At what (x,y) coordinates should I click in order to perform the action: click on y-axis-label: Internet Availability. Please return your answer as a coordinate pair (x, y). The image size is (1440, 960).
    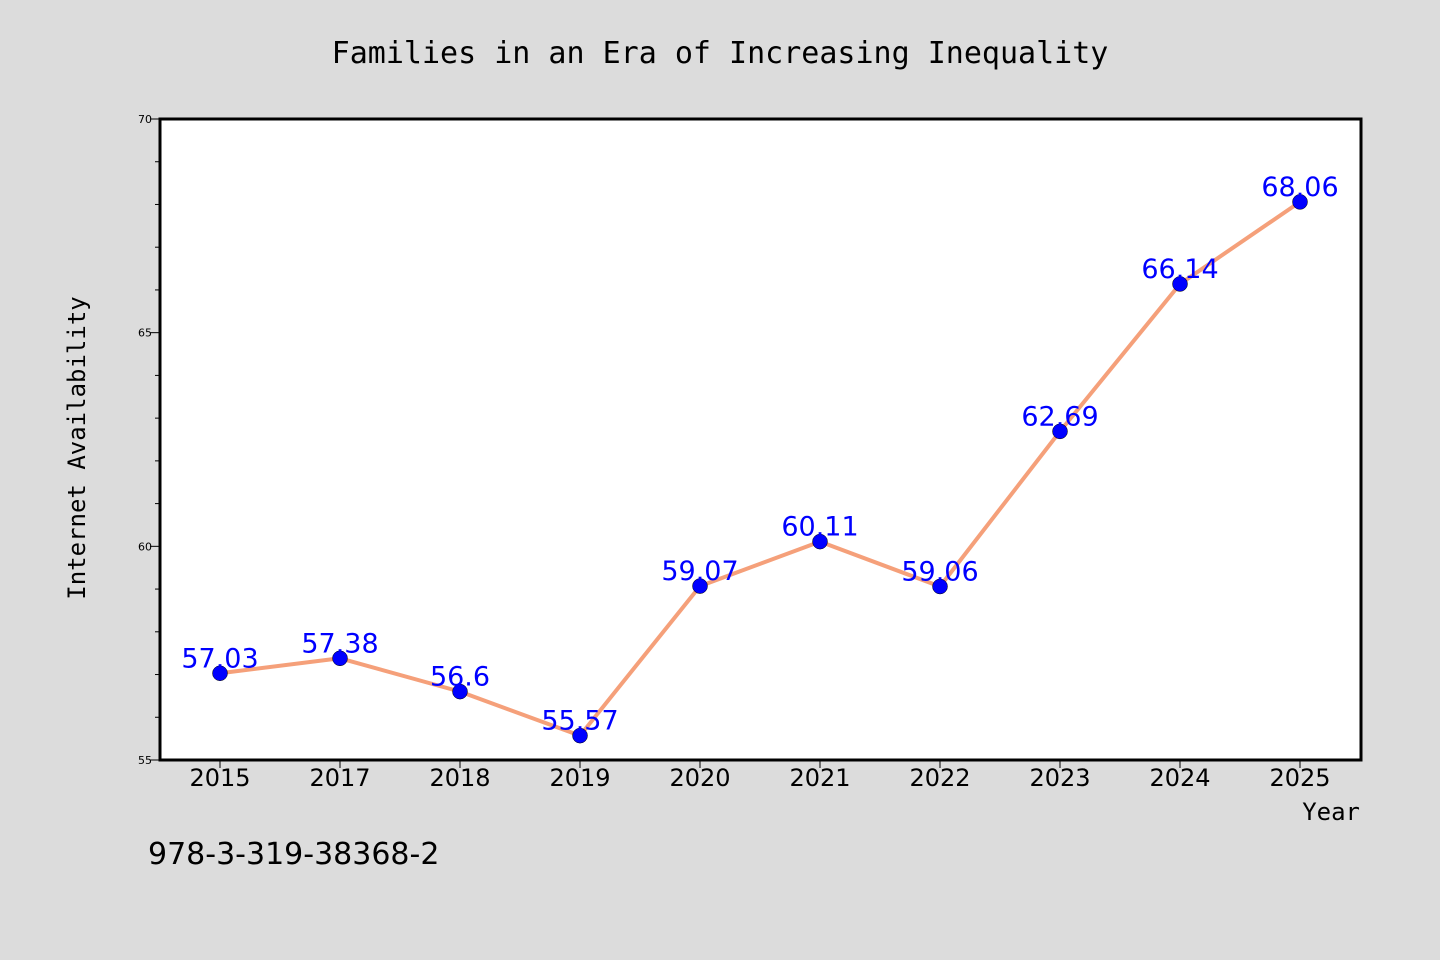
    Looking at the image, I should click on (77, 447).